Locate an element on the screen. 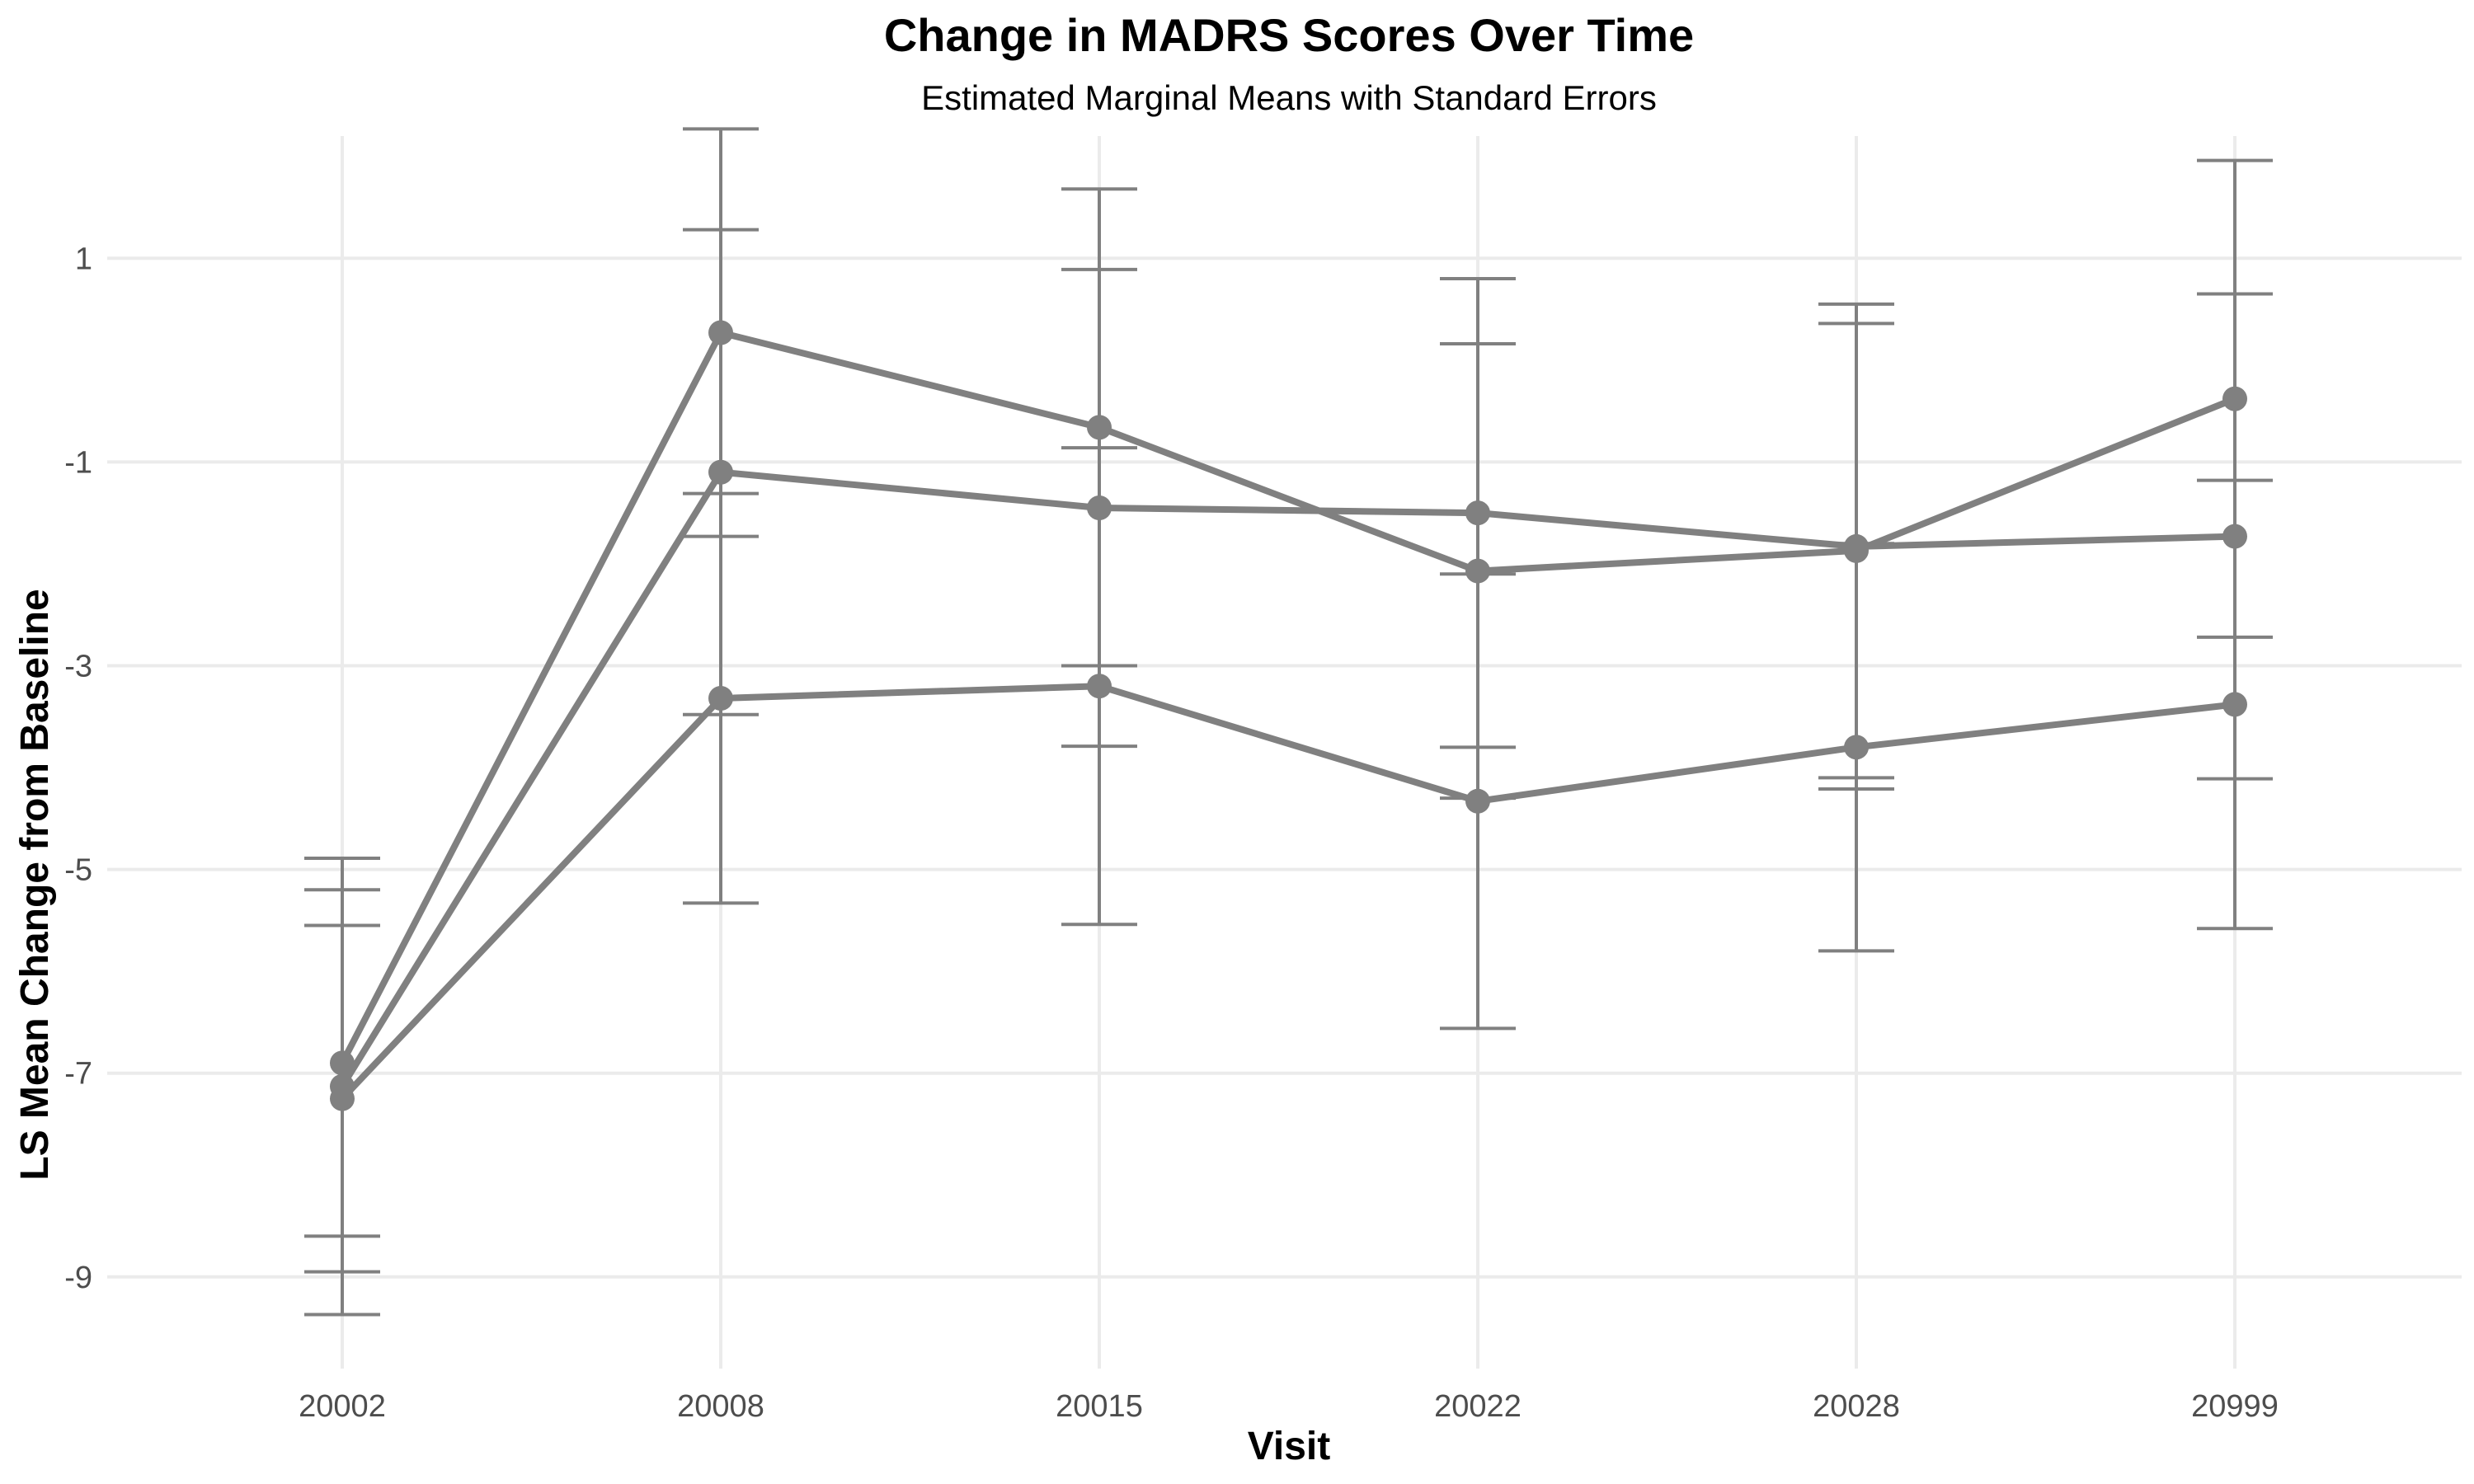 The width and height of the screenshot is (2474, 1484). y-tick-label: -3 is located at coordinates (78, 666).